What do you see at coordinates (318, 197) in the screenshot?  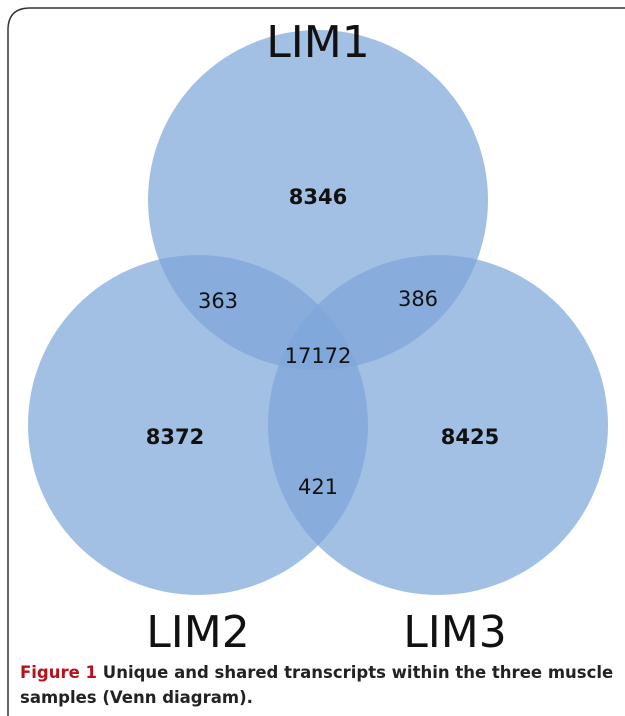 I see `region-value: 8346` at bounding box center [318, 197].